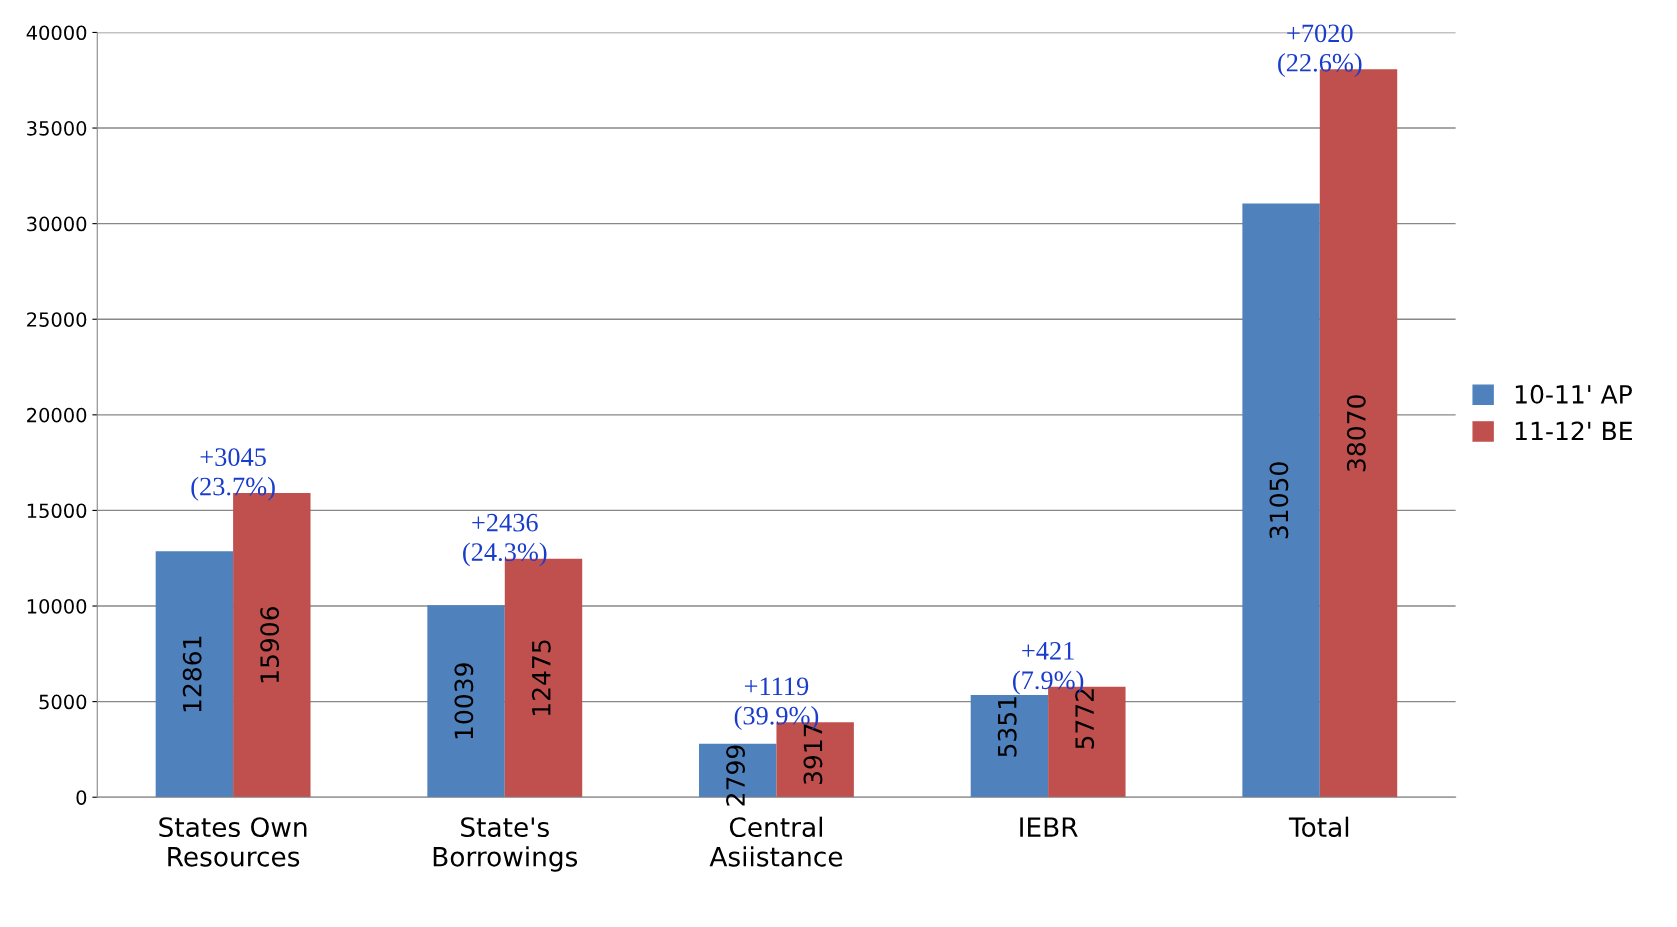 This screenshot has height=927, width=1677. I want to click on data-label: 38070, so click(1356, 433).